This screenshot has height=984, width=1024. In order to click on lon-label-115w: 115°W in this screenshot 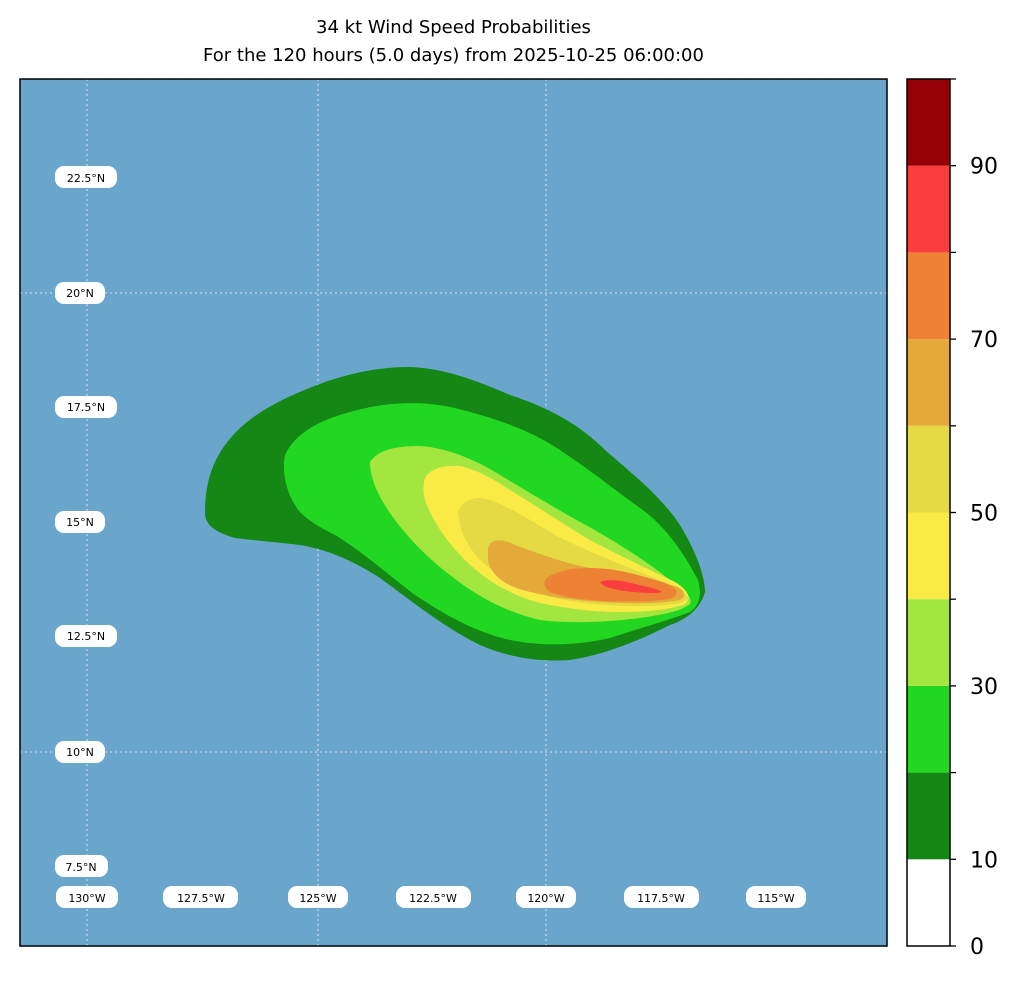, I will do `click(776, 897)`.